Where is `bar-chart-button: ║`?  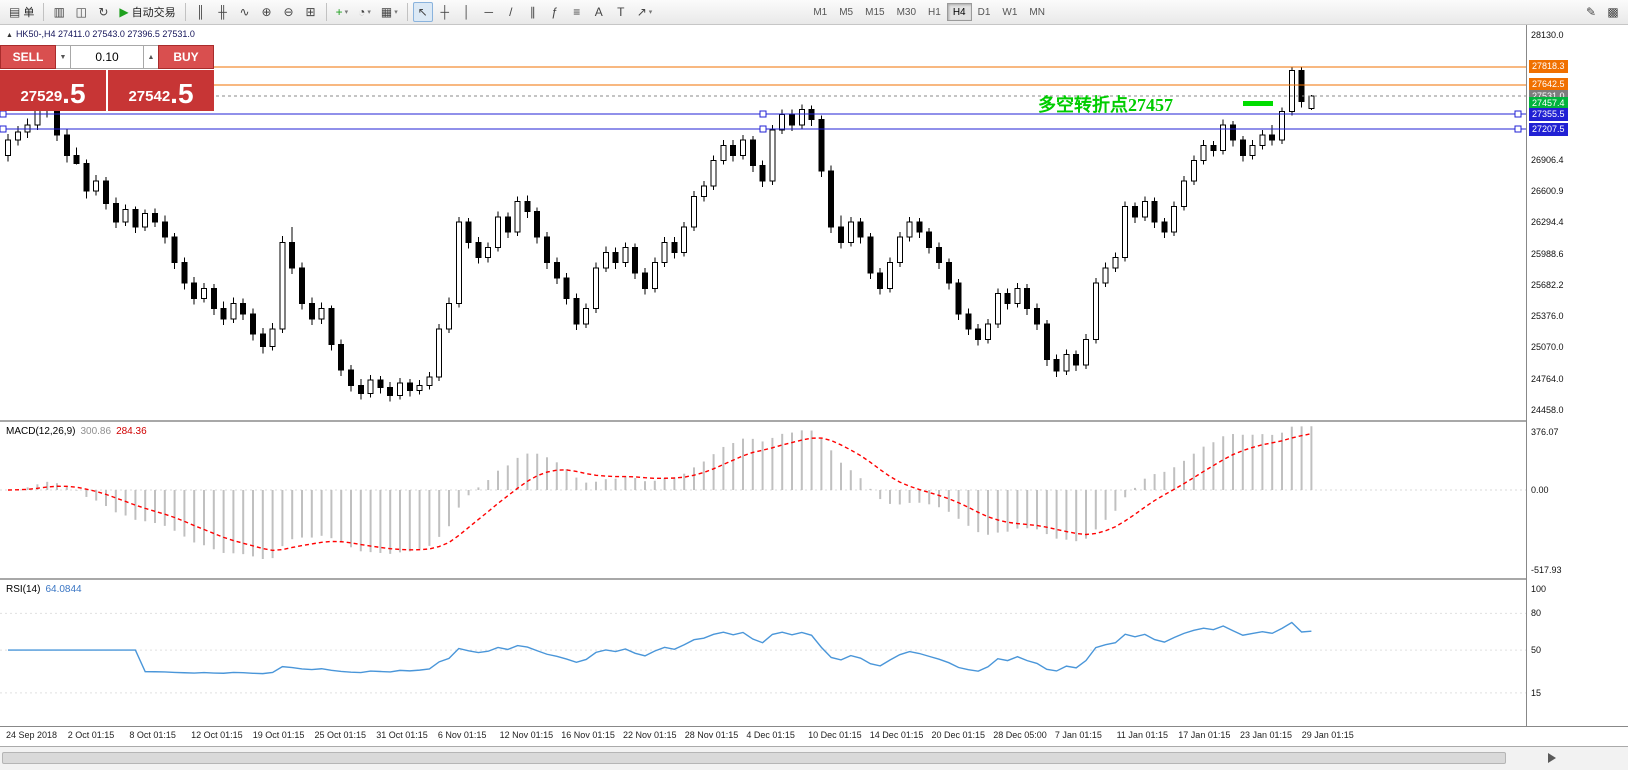 bar-chart-button: ║ is located at coordinates (201, 12).